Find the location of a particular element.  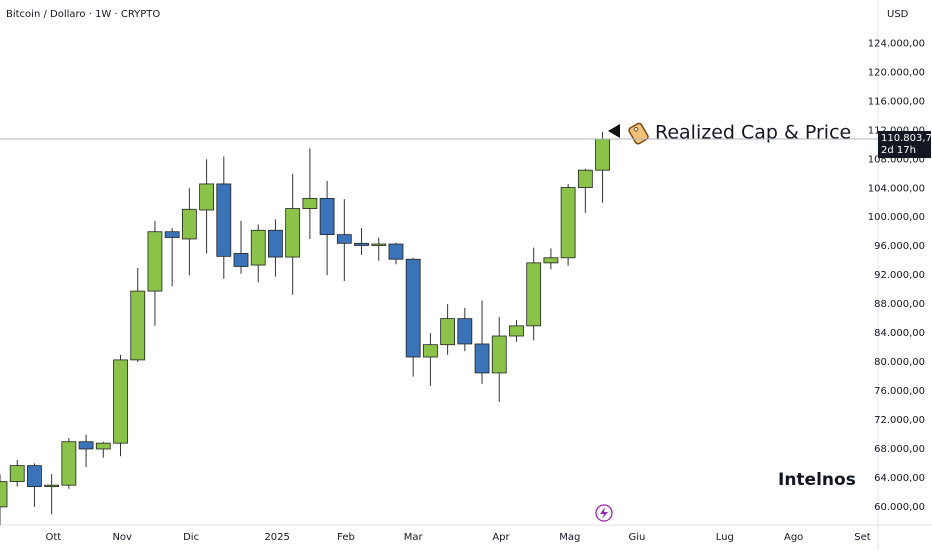

x-tick-label: Ott is located at coordinates (54, 537).